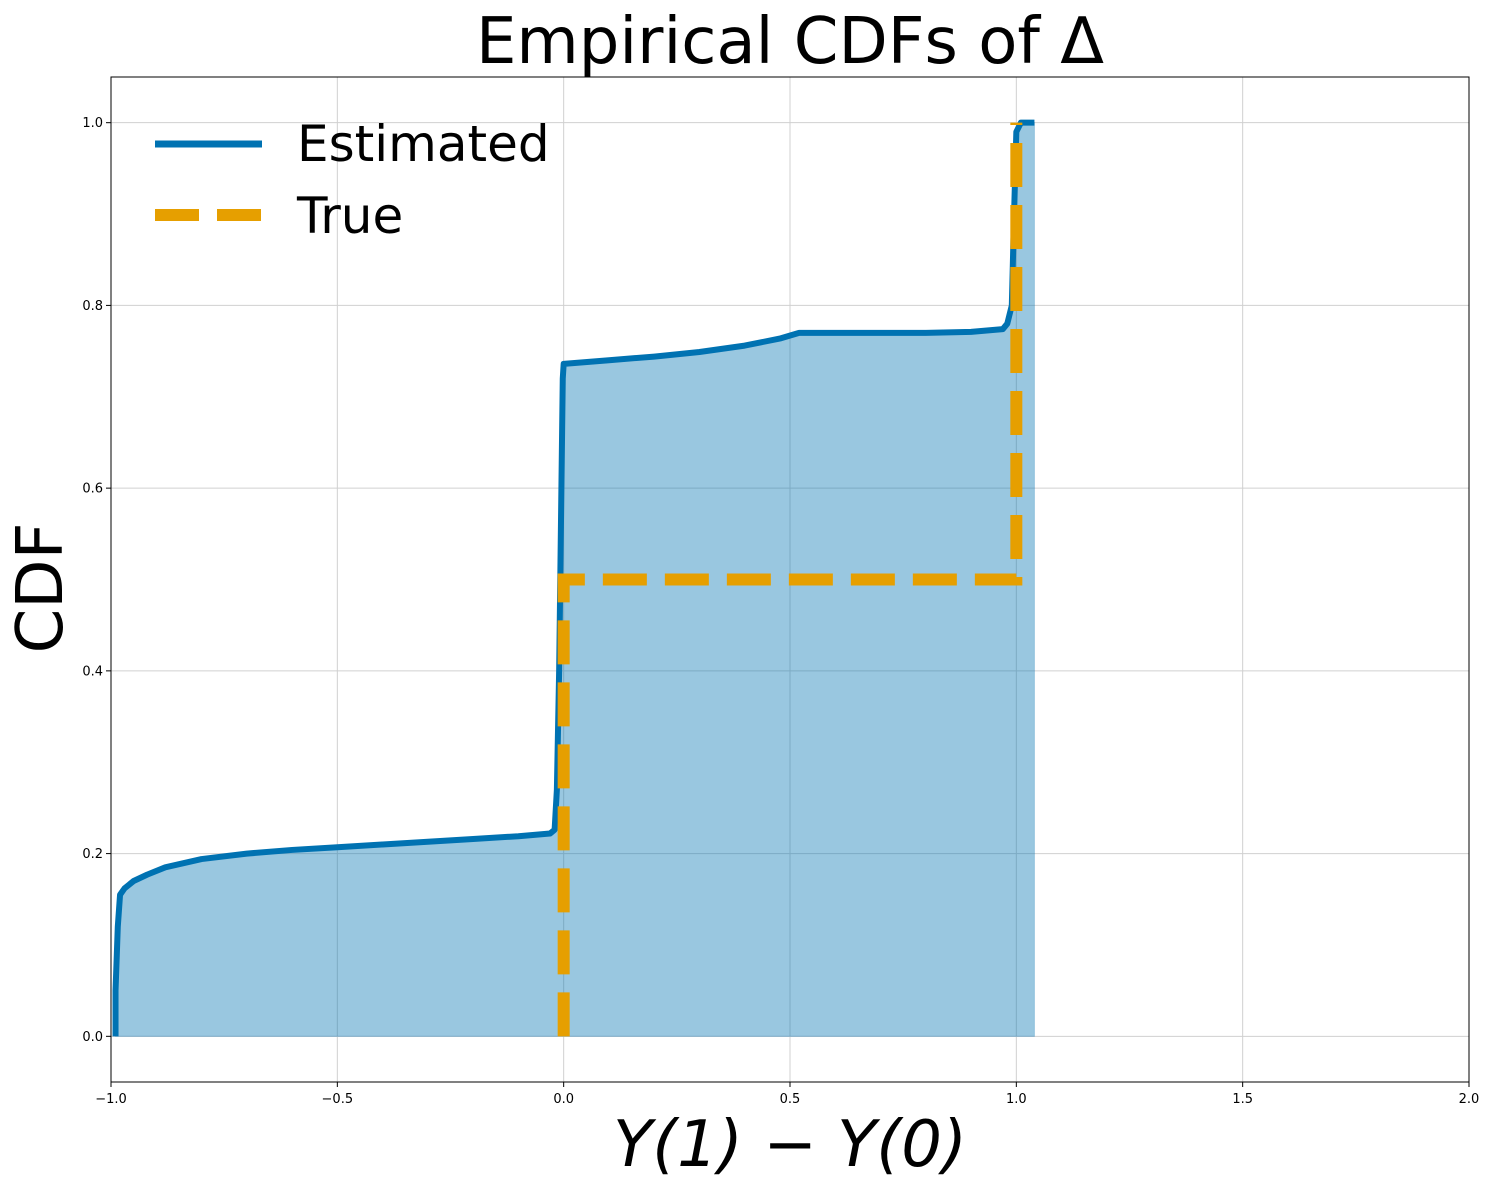 Image resolution: width=1490 pixels, height=1189 pixels. What do you see at coordinates (352, 180) in the screenshot?
I see `legend: Estimated True` at bounding box center [352, 180].